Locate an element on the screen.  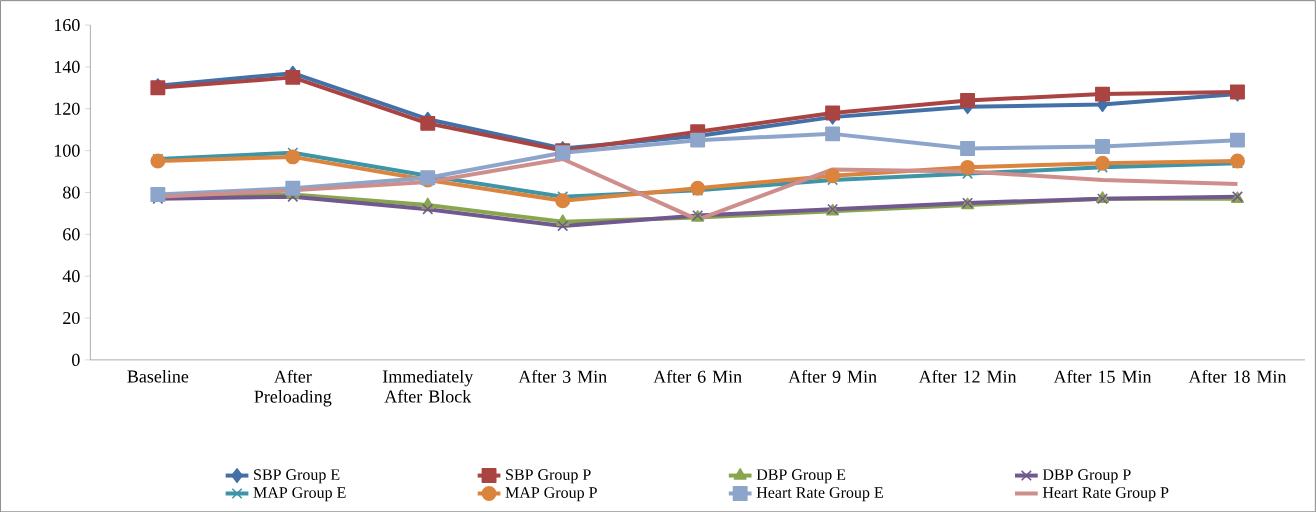
y-tick-label: 20 is located at coordinates (71, 317).